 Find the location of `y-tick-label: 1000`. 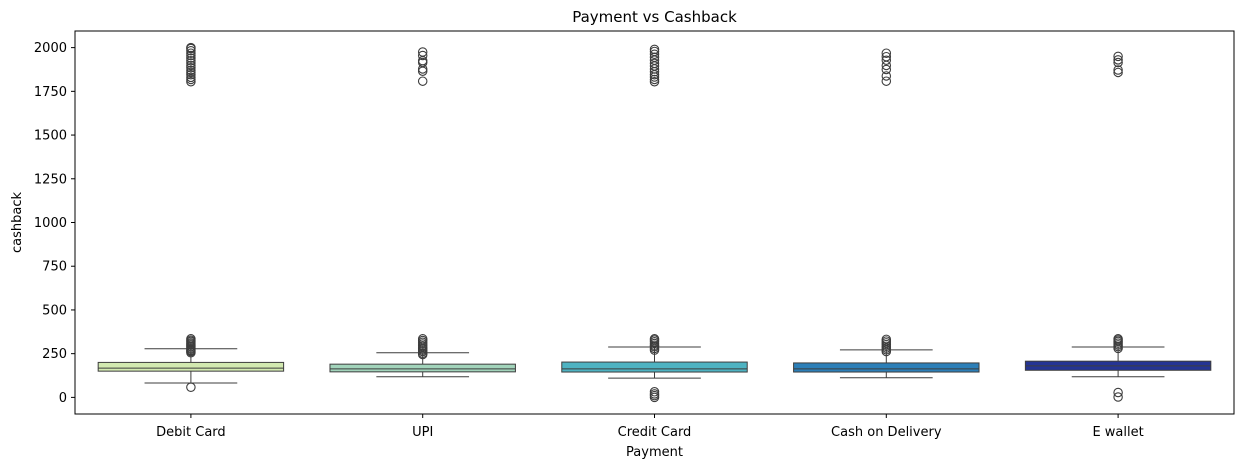

y-tick-label: 1000 is located at coordinates (50, 223).